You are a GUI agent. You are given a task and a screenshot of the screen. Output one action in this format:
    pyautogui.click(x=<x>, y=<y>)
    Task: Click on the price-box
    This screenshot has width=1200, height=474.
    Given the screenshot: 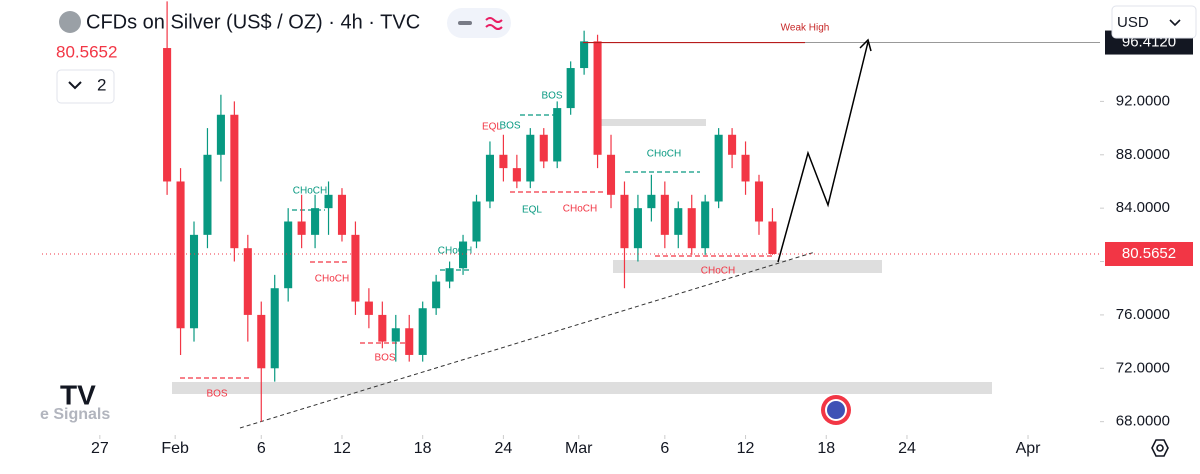 What is the action you would take?
    pyautogui.click(x=89, y=52)
    